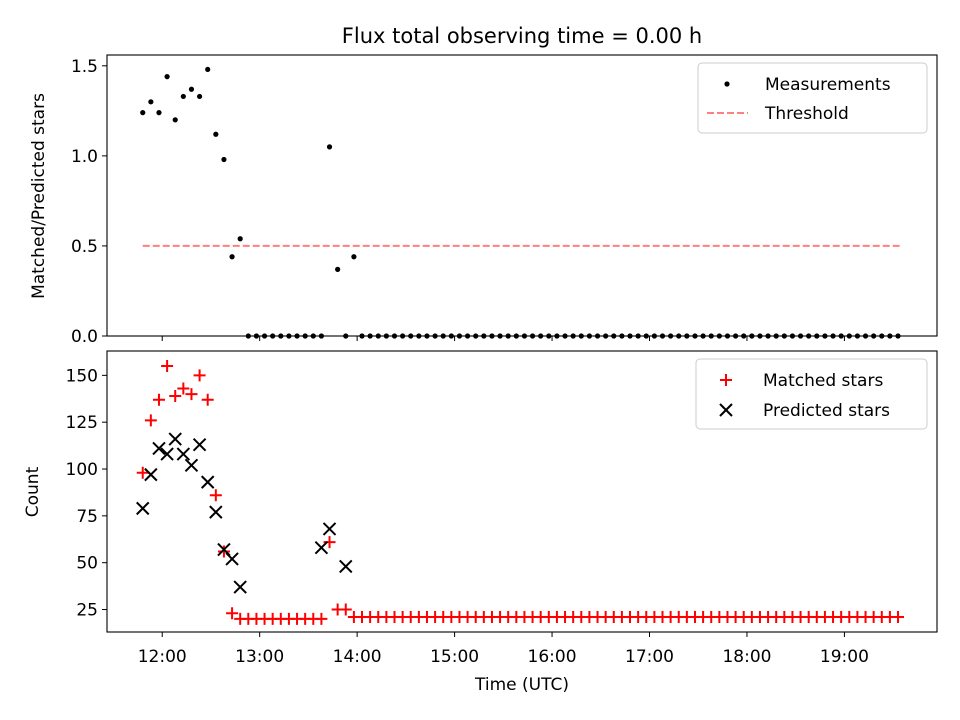 This screenshot has height=720, width=960. Describe the element at coordinates (84, 247) in the screenshot. I see `top-ytick-label: 0.5` at that location.